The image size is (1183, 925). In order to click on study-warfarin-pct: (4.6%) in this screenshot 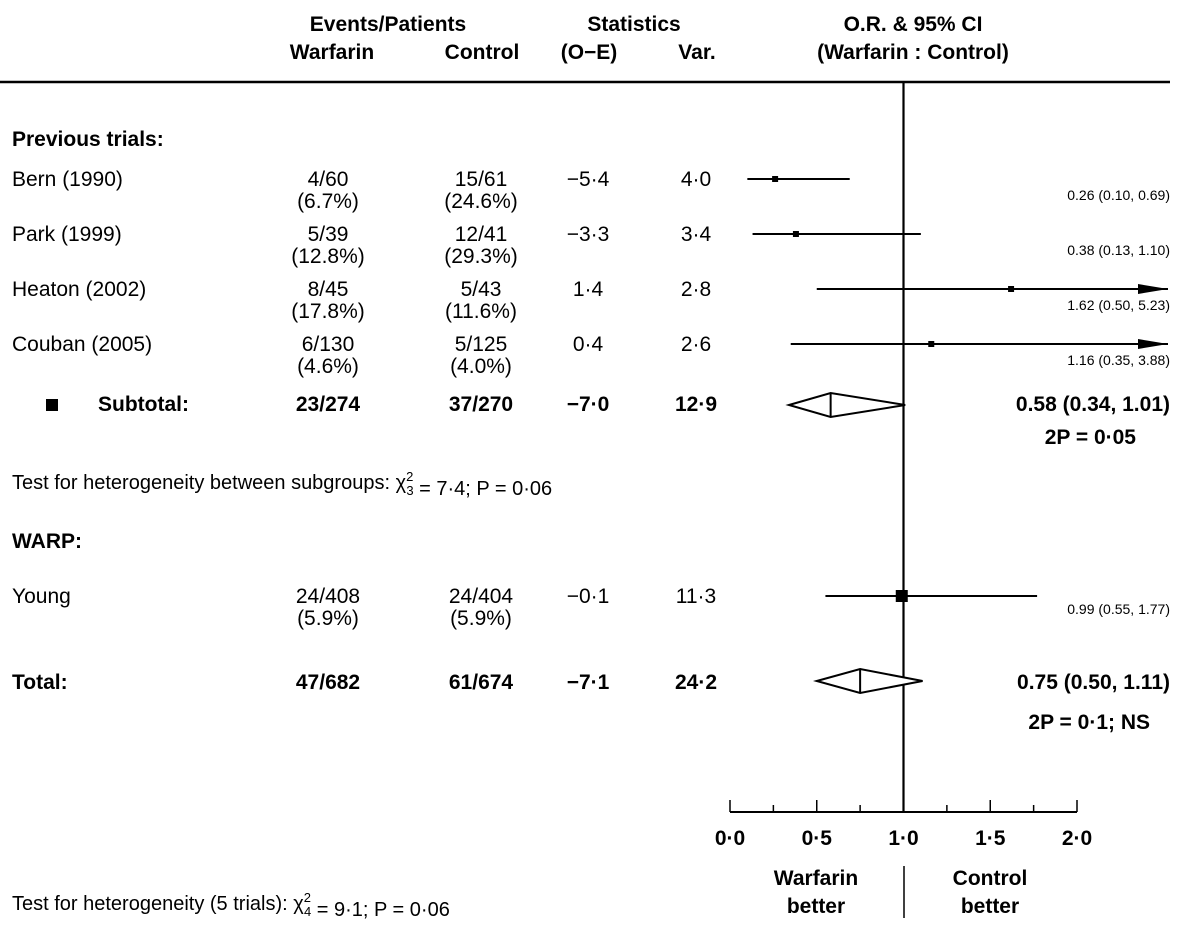, I will do `click(328, 366)`.